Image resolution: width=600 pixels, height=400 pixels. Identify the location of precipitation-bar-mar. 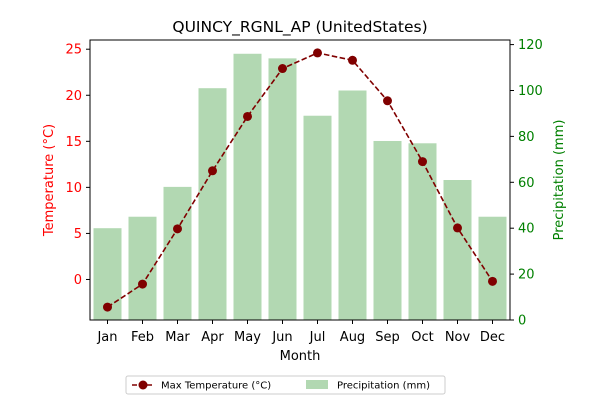
(177, 253).